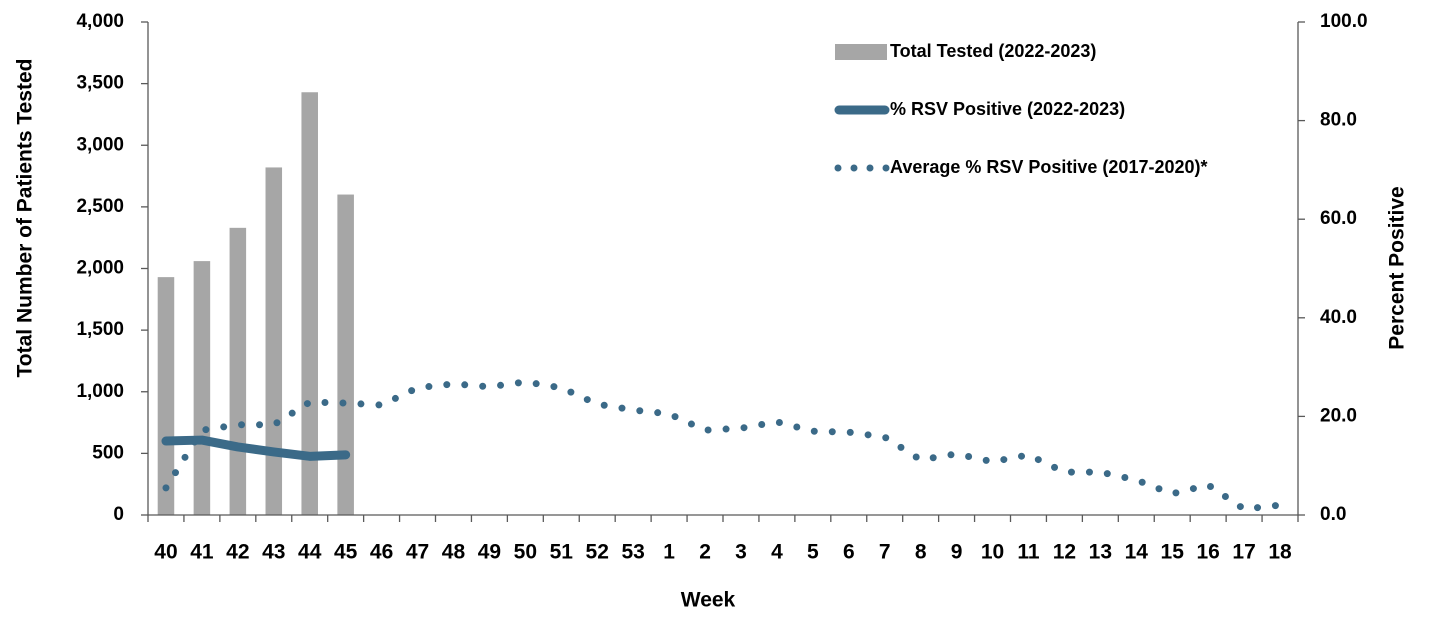 This screenshot has height=618, width=1429. Describe the element at coordinates (202, 552) in the screenshot. I see `x-tick-label: 41` at that location.